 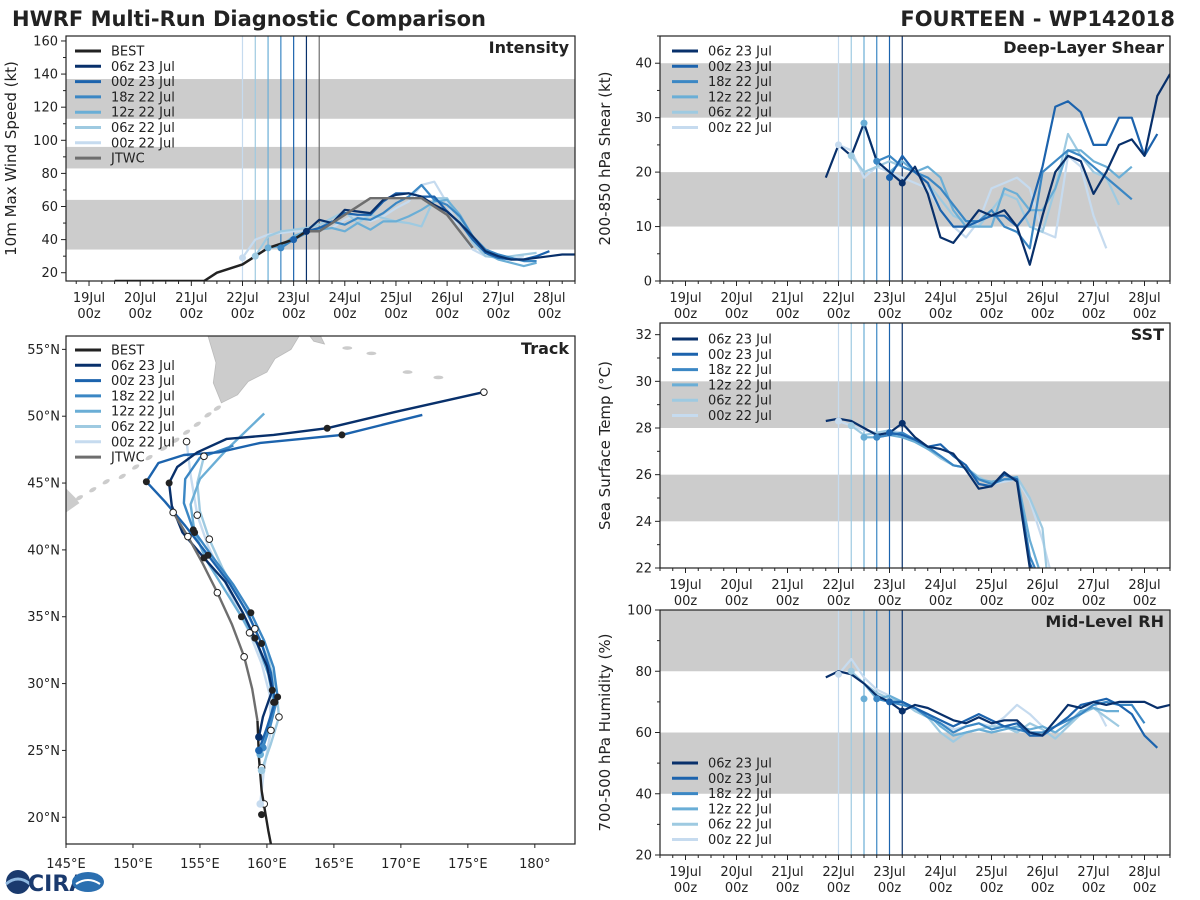 I want to click on legend-label-12z-22-jul: 12z 22 Jul, so click(x=740, y=809).